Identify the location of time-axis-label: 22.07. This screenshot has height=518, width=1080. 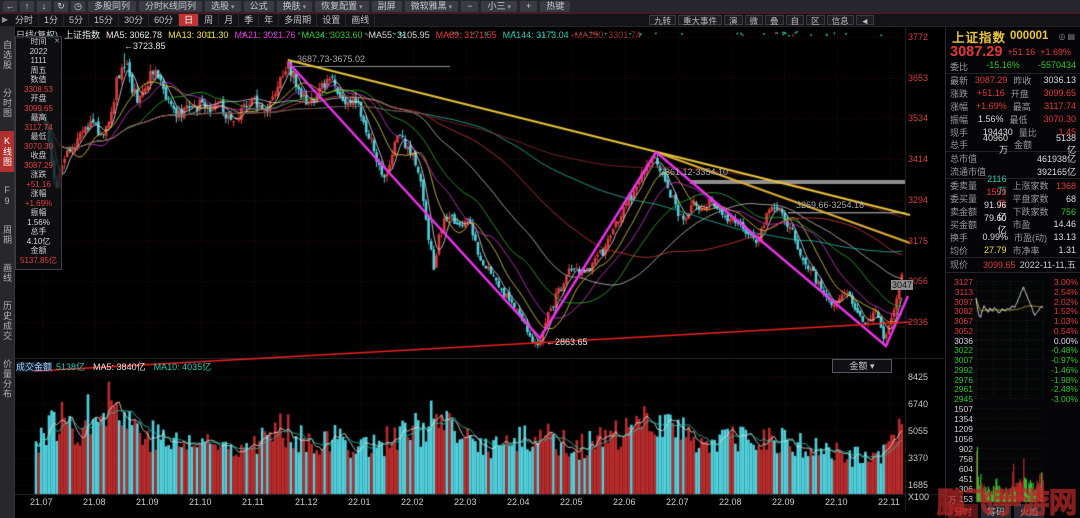
(677, 502).